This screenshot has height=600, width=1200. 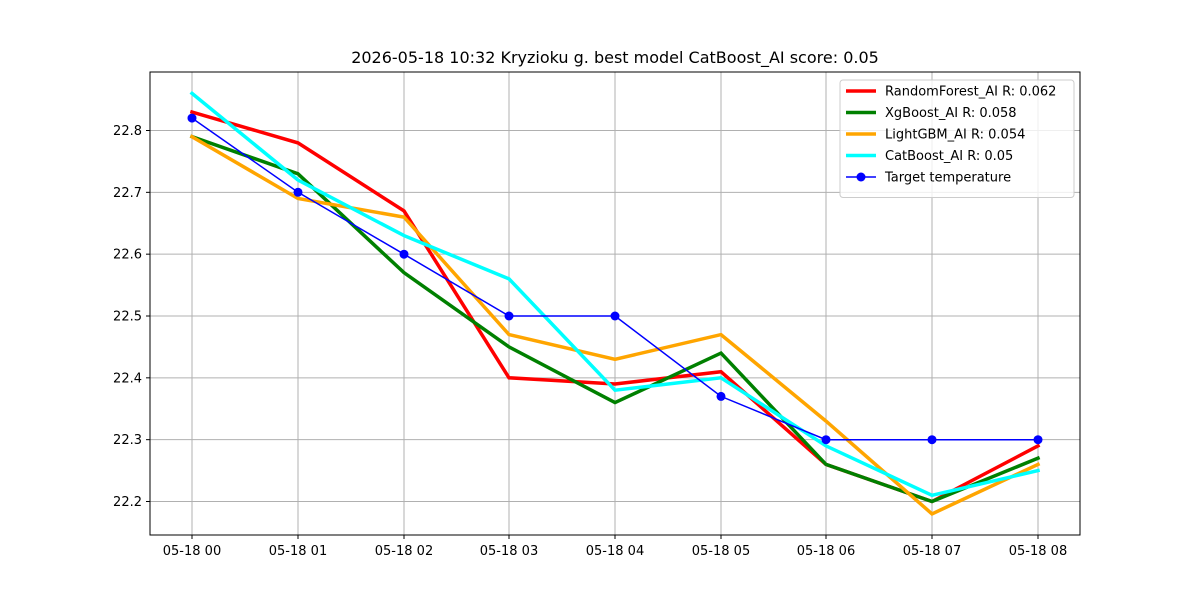 I want to click on x-tick-label: 05-18 05, so click(x=721, y=551).